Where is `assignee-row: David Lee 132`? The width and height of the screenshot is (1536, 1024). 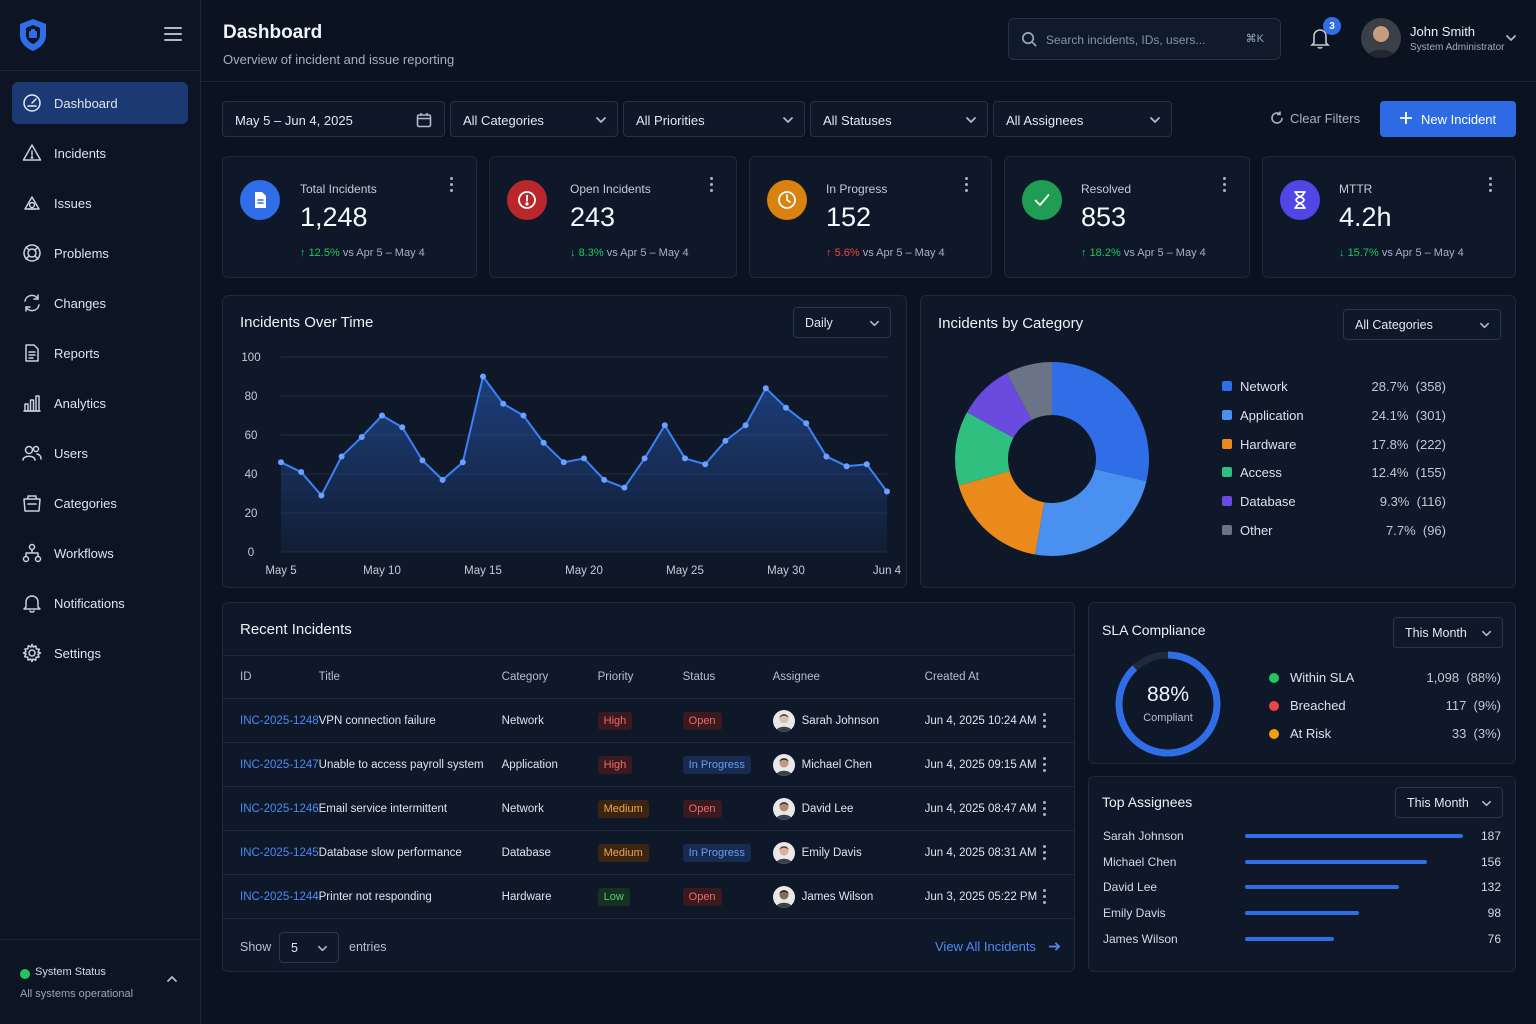 assignee-row: David Lee 132 is located at coordinates (1302, 888).